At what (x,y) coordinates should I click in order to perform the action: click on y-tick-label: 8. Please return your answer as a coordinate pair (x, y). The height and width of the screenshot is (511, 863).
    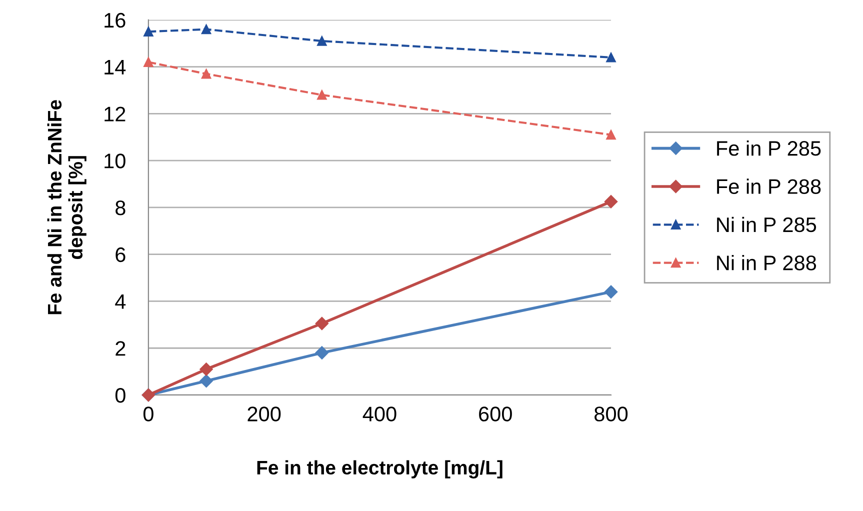
    Looking at the image, I should click on (121, 208).